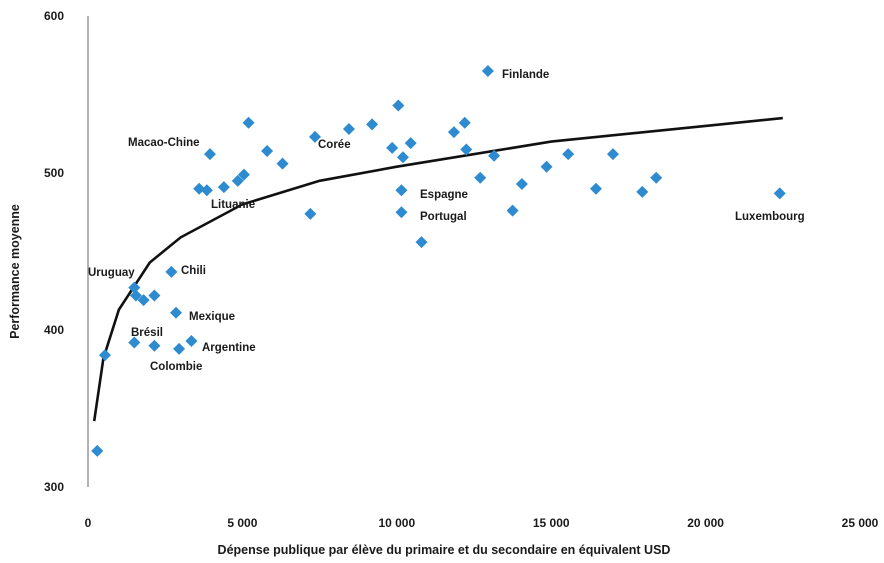  Describe the element at coordinates (54, 16) in the screenshot. I see `y-tick-label: 600` at that location.